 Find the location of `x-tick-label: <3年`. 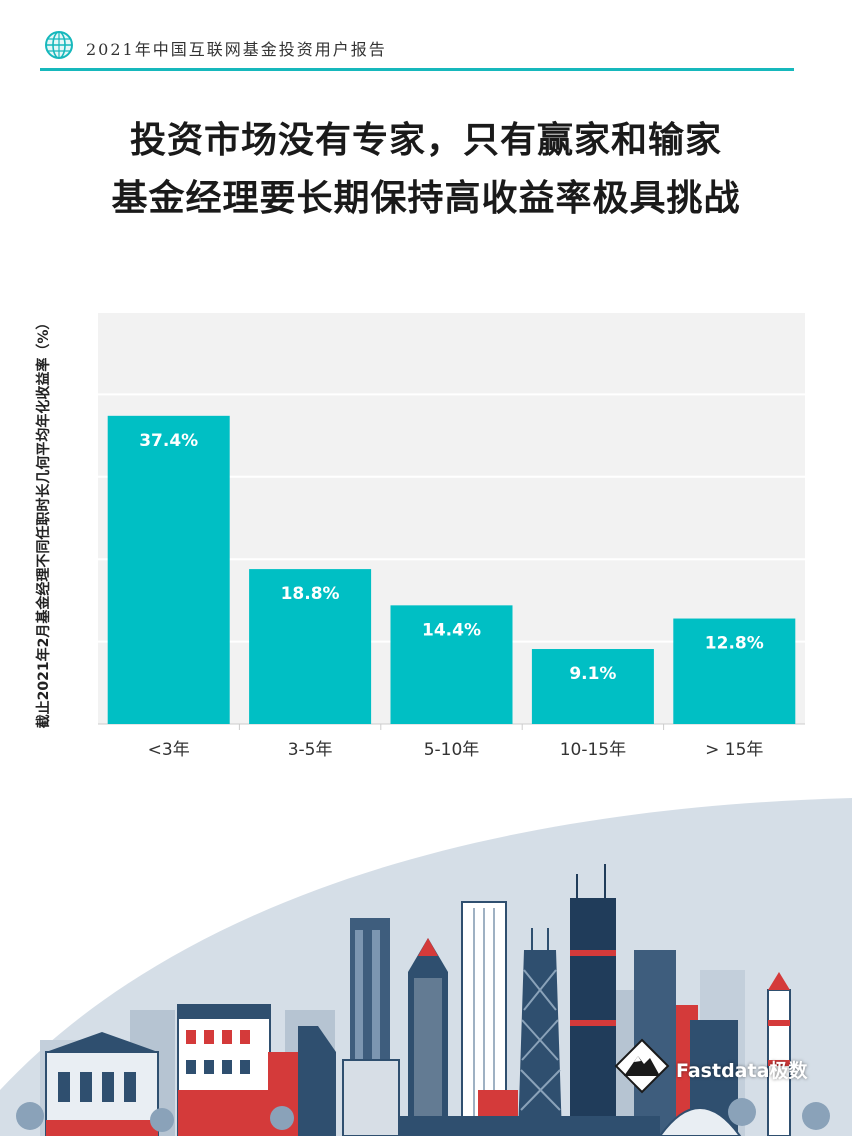

x-tick-label: <3年 is located at coordinates (169, 750).